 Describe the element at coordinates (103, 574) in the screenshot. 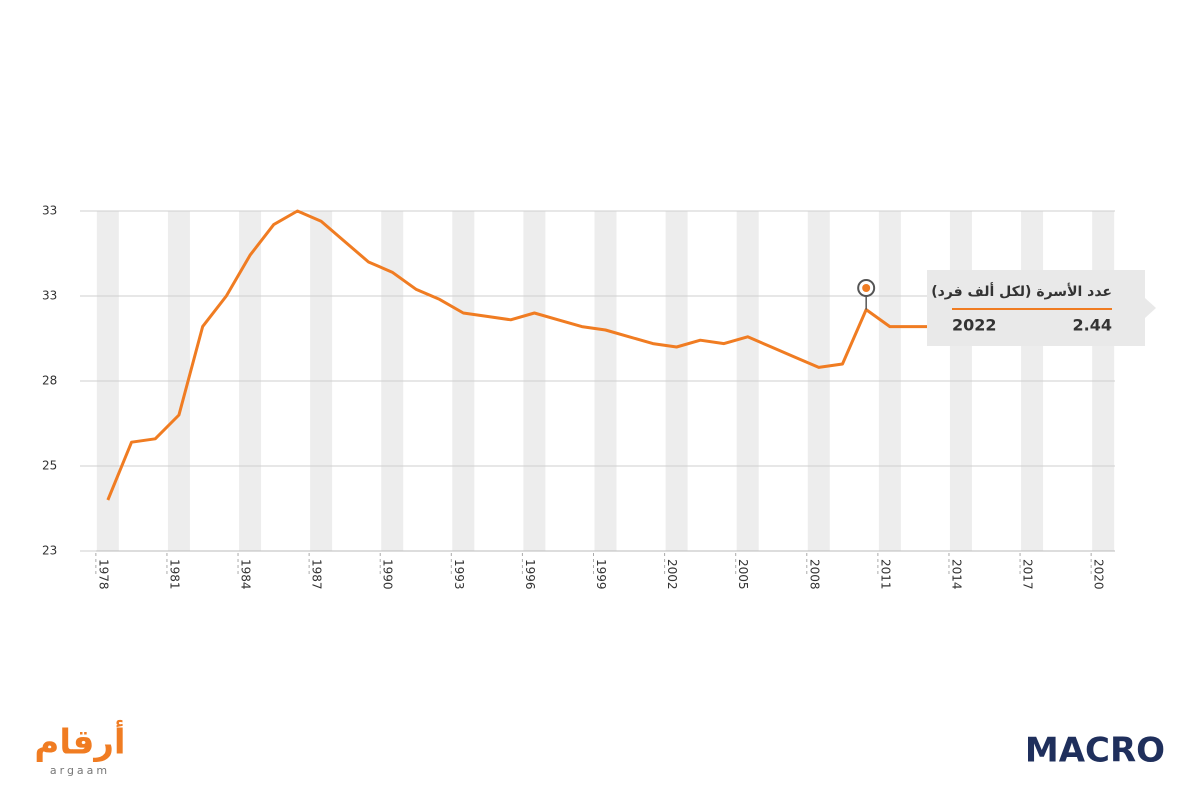

I see `x-tick-label: 1978` at that location.